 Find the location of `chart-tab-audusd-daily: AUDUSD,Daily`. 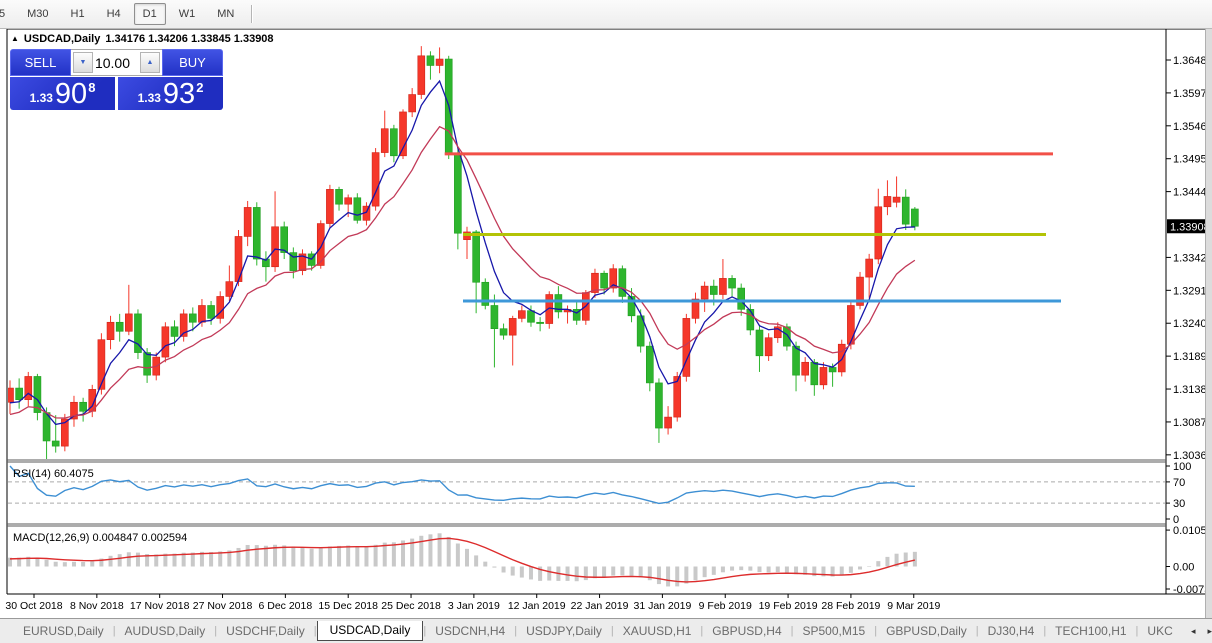

chart-tab-audusd-daily: AUDUSD,Daily is located at coordinates (165, 631).